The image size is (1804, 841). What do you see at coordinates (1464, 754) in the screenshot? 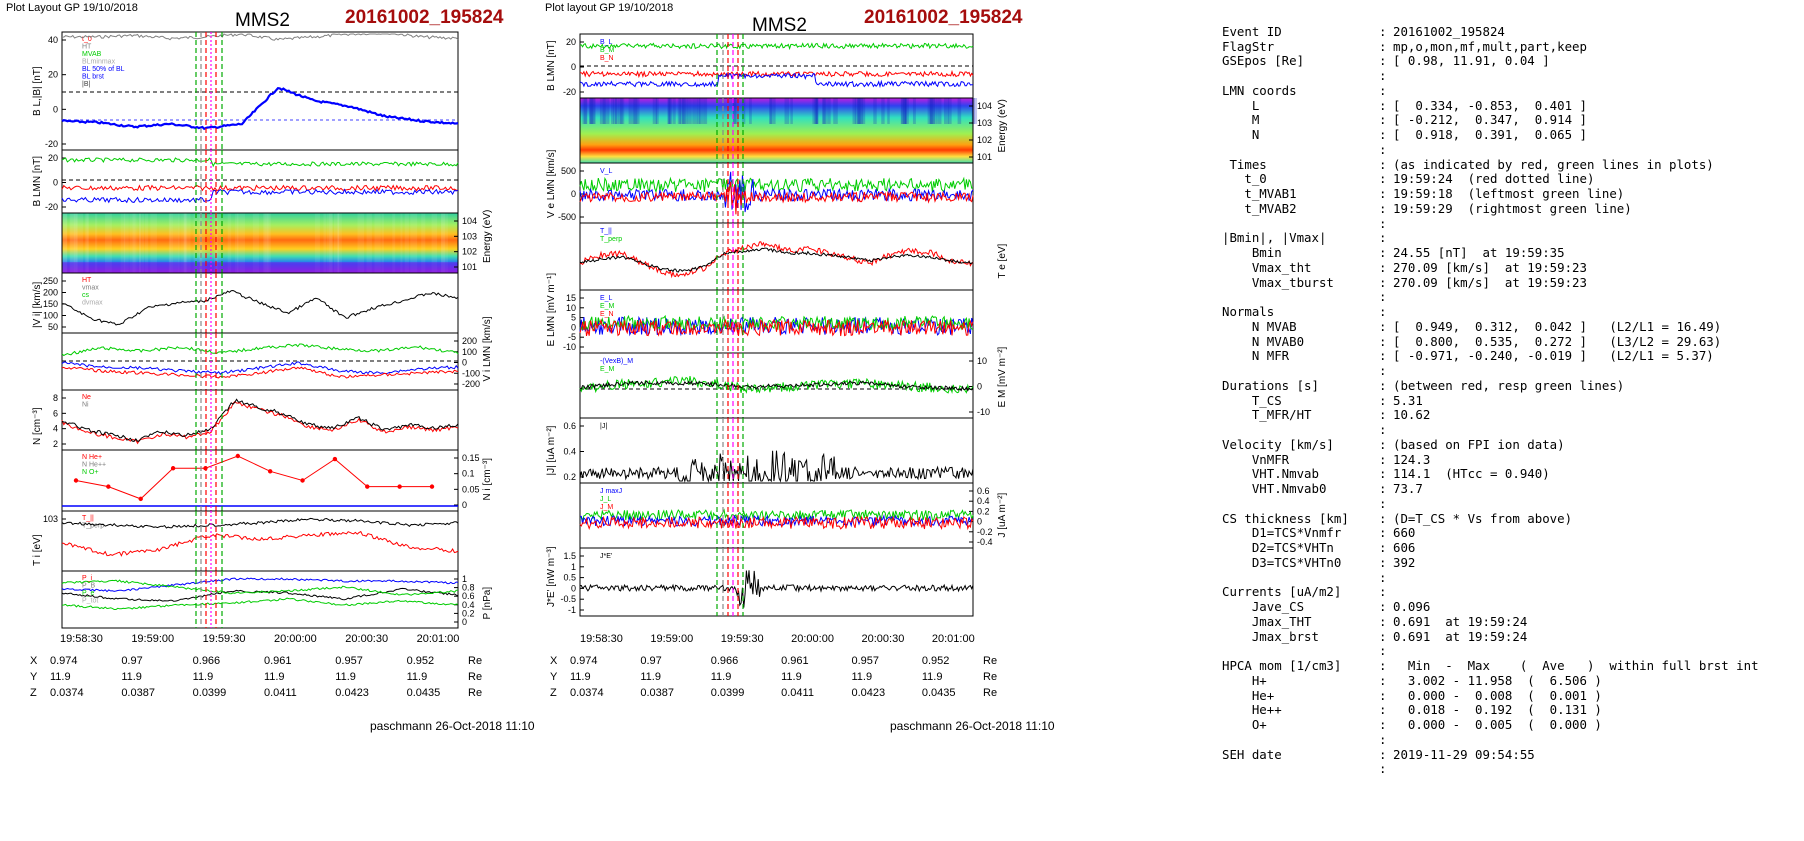
I see `info-value: 2019-11-29 09:54:55` at bounding box center [1464, 754].